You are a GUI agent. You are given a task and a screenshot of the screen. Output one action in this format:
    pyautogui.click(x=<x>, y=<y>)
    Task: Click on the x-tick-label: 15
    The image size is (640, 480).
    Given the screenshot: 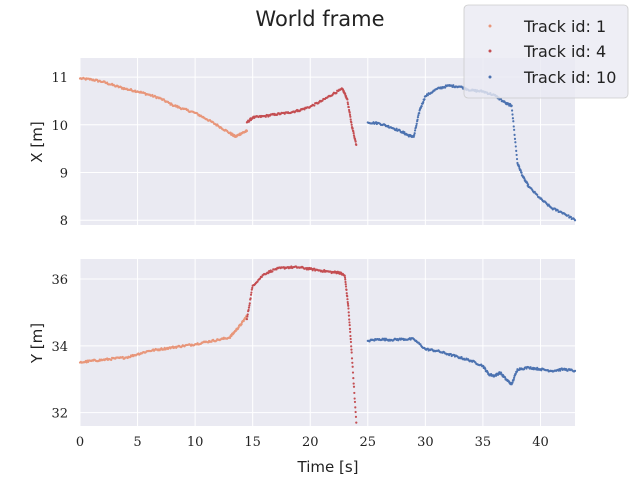 What is the action you would take?
    pyautogui.click(x=252, y=442)
    